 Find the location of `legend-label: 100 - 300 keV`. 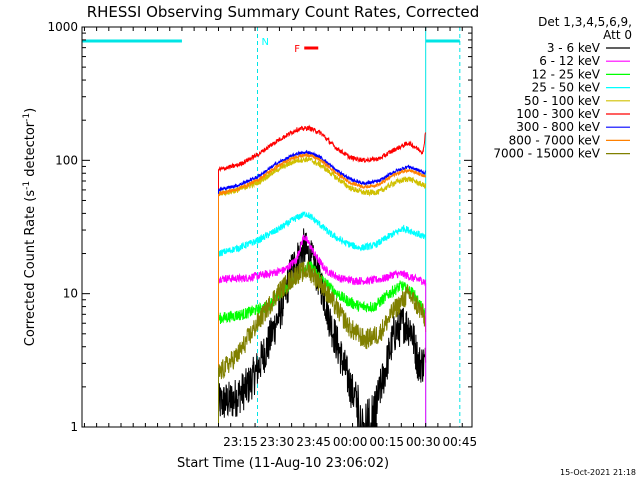

legend-label: 100 - 300 keV is located at coordinates (558, 114).